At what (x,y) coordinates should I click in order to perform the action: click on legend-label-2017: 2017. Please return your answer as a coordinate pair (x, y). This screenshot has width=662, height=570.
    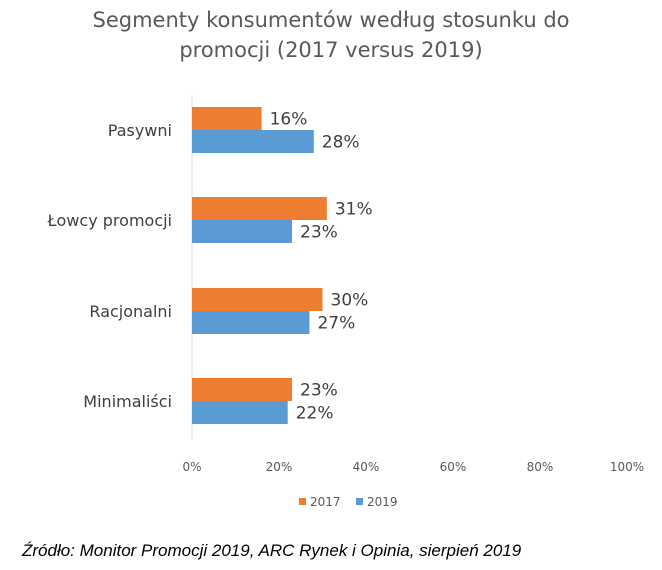
    Looking at the image, I should click on (325, 502).